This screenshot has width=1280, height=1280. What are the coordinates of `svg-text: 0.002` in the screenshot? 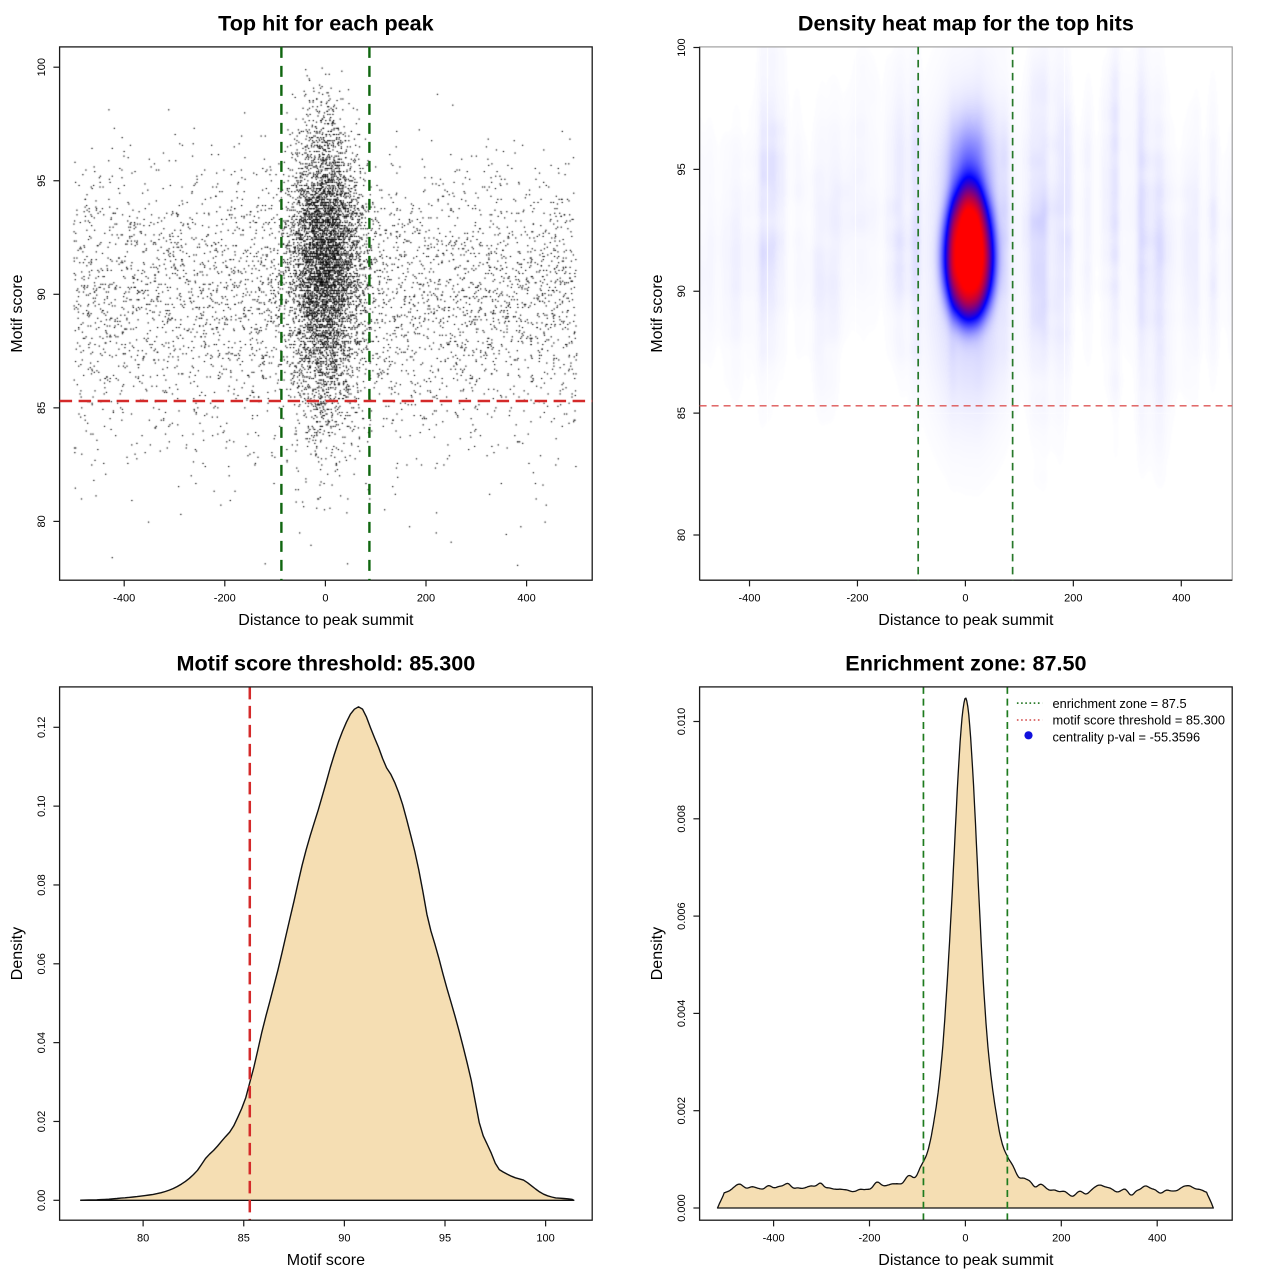 It's located at (682, 1111).